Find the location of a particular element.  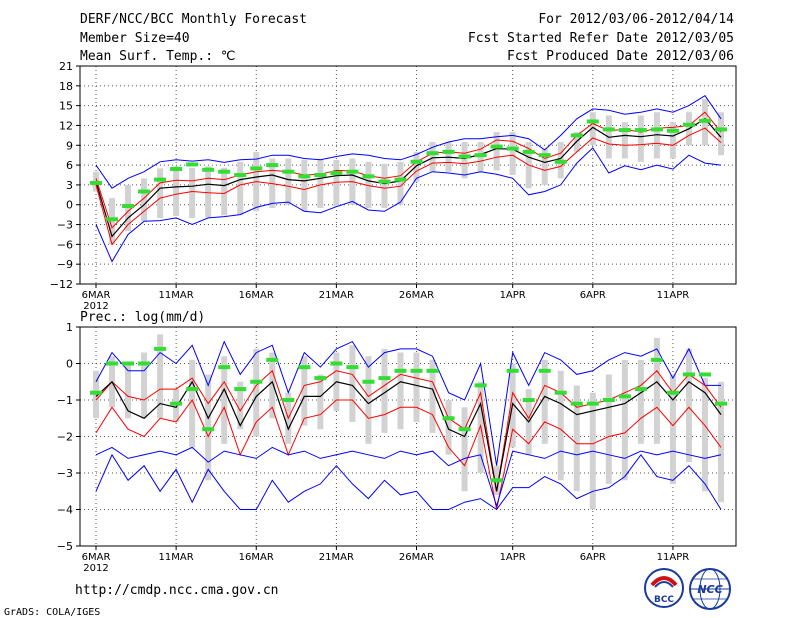

panel2-xtick-label: 26MAR is located at coordinates (416, 557).